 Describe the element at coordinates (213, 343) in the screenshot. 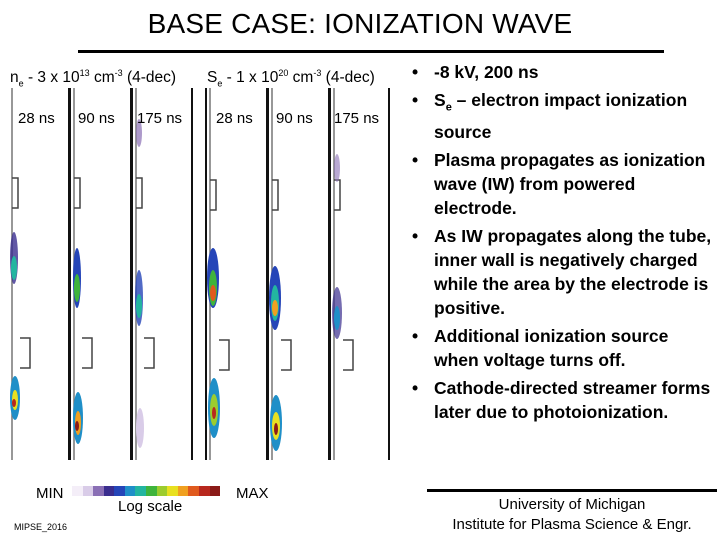

I see `source-28ns` at that location.